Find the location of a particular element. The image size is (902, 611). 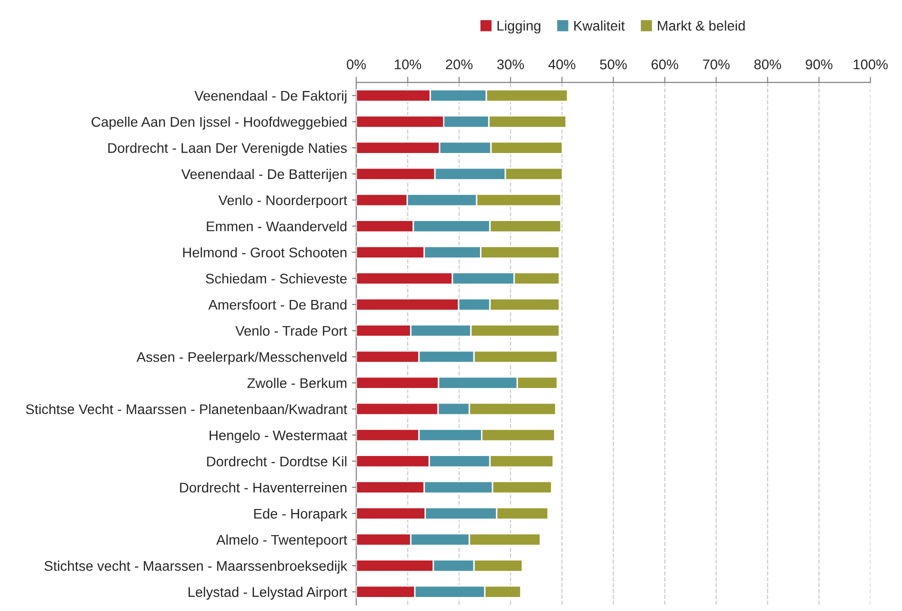

x-tick-label: 80% is located at coordinates (768, 64).